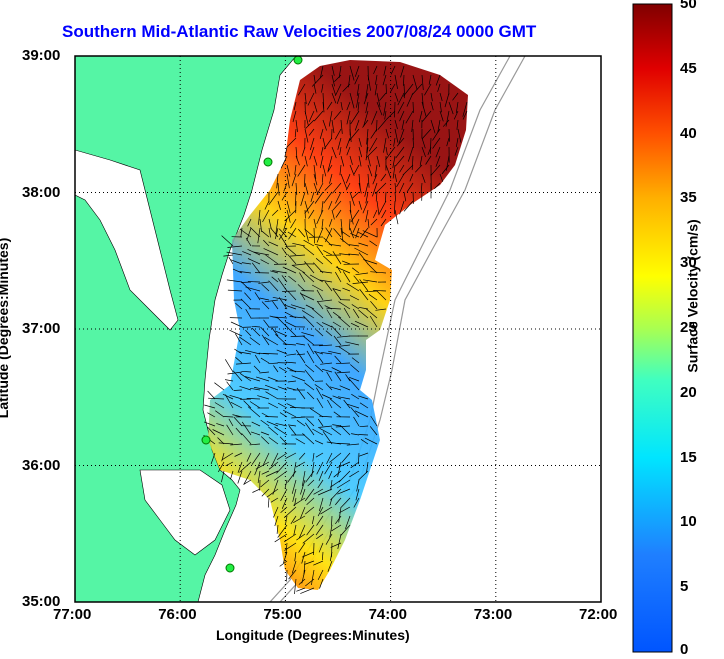 This screenshot has height=659, width=724. What do you see at coordinates (598, 614) in the screenshot?
I see `x-tick-label: 72:00` at bounding box center [598, 614].